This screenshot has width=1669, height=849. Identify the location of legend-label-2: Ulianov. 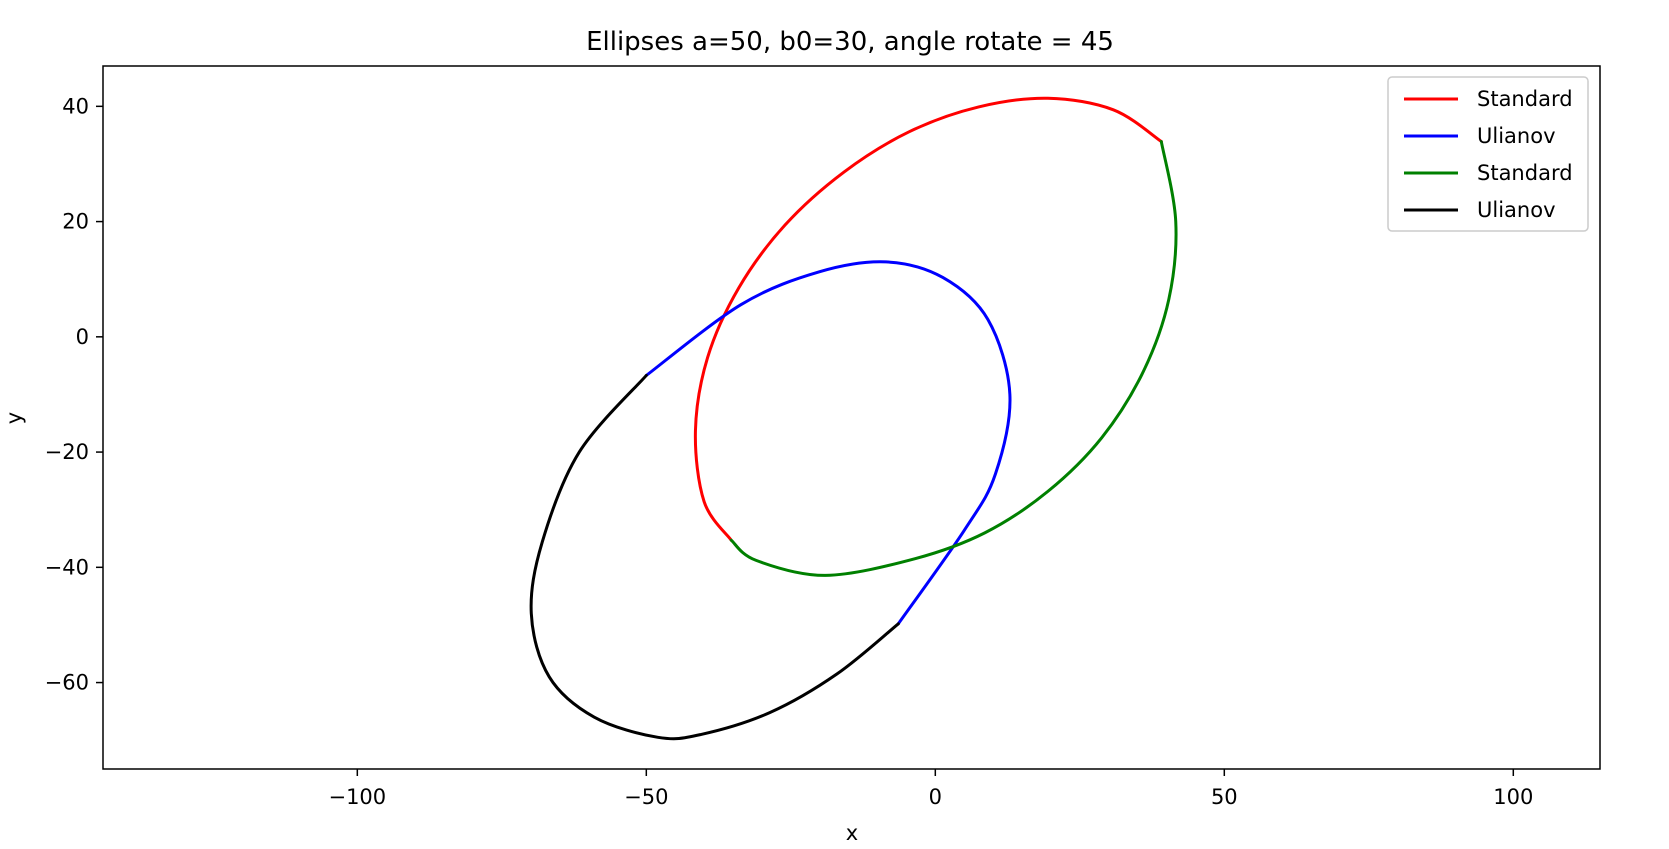
(1516, 136).